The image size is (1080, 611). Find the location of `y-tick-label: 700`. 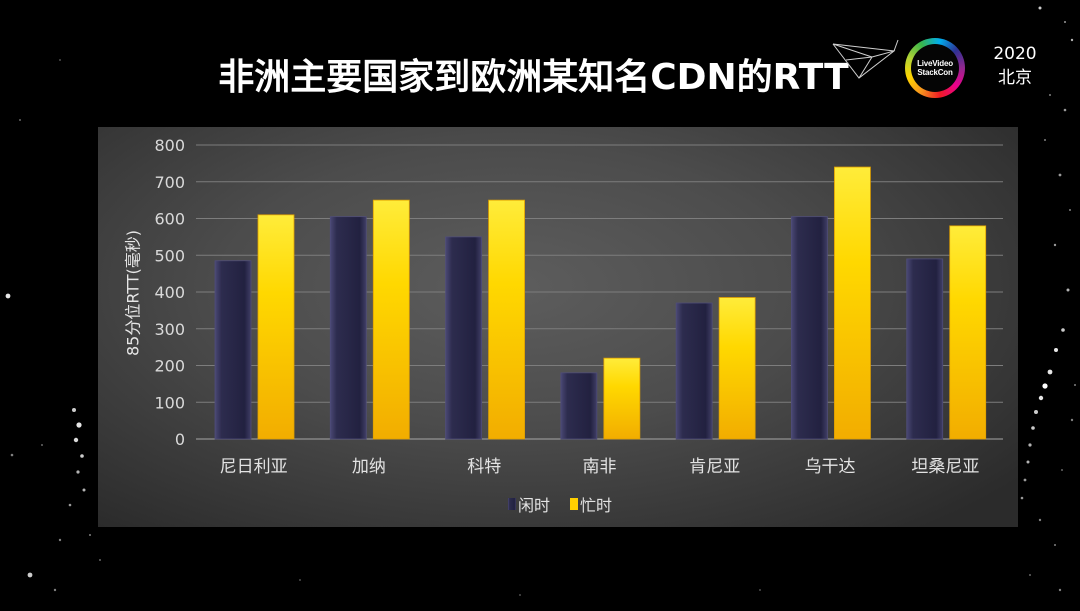

y-tick-label: 700 is located at coordinates (169, 182).